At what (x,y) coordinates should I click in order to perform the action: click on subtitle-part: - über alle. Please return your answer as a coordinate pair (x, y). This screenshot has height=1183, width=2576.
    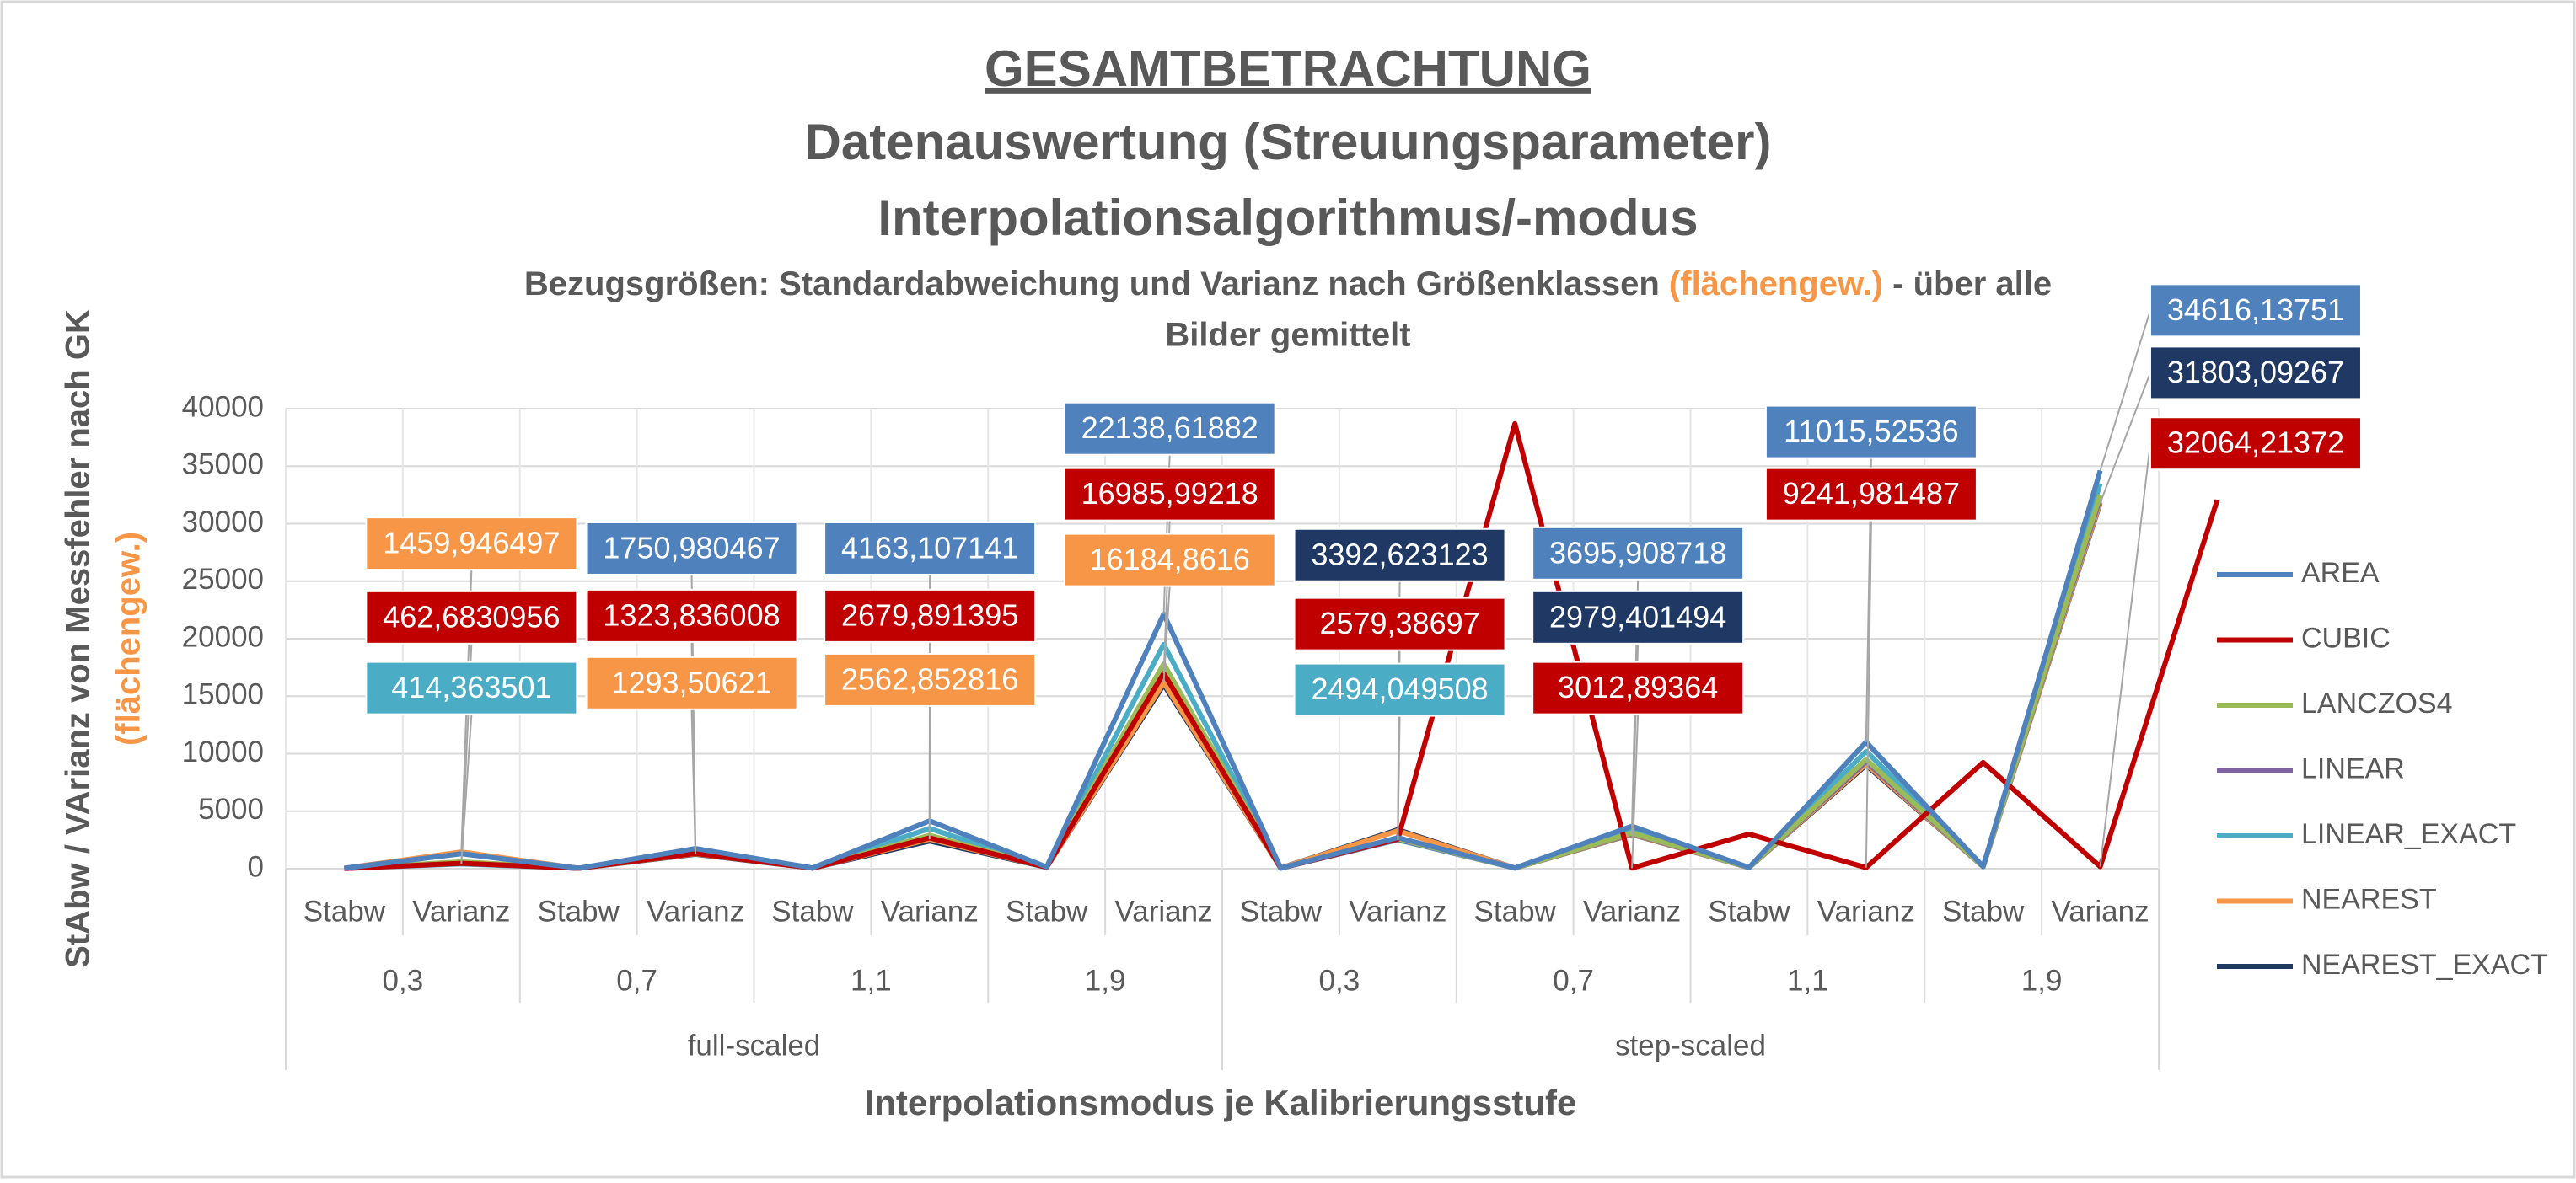
    Looking at the image, I should click on (1967, 283).